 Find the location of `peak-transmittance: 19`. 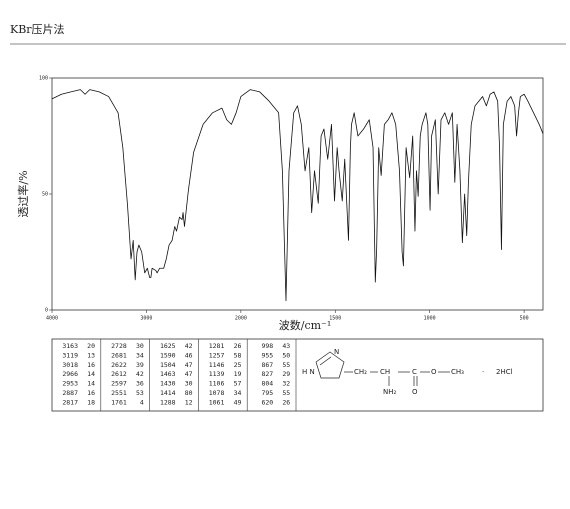

peak-transmittance: 19 is located at coordinates (238, 374).